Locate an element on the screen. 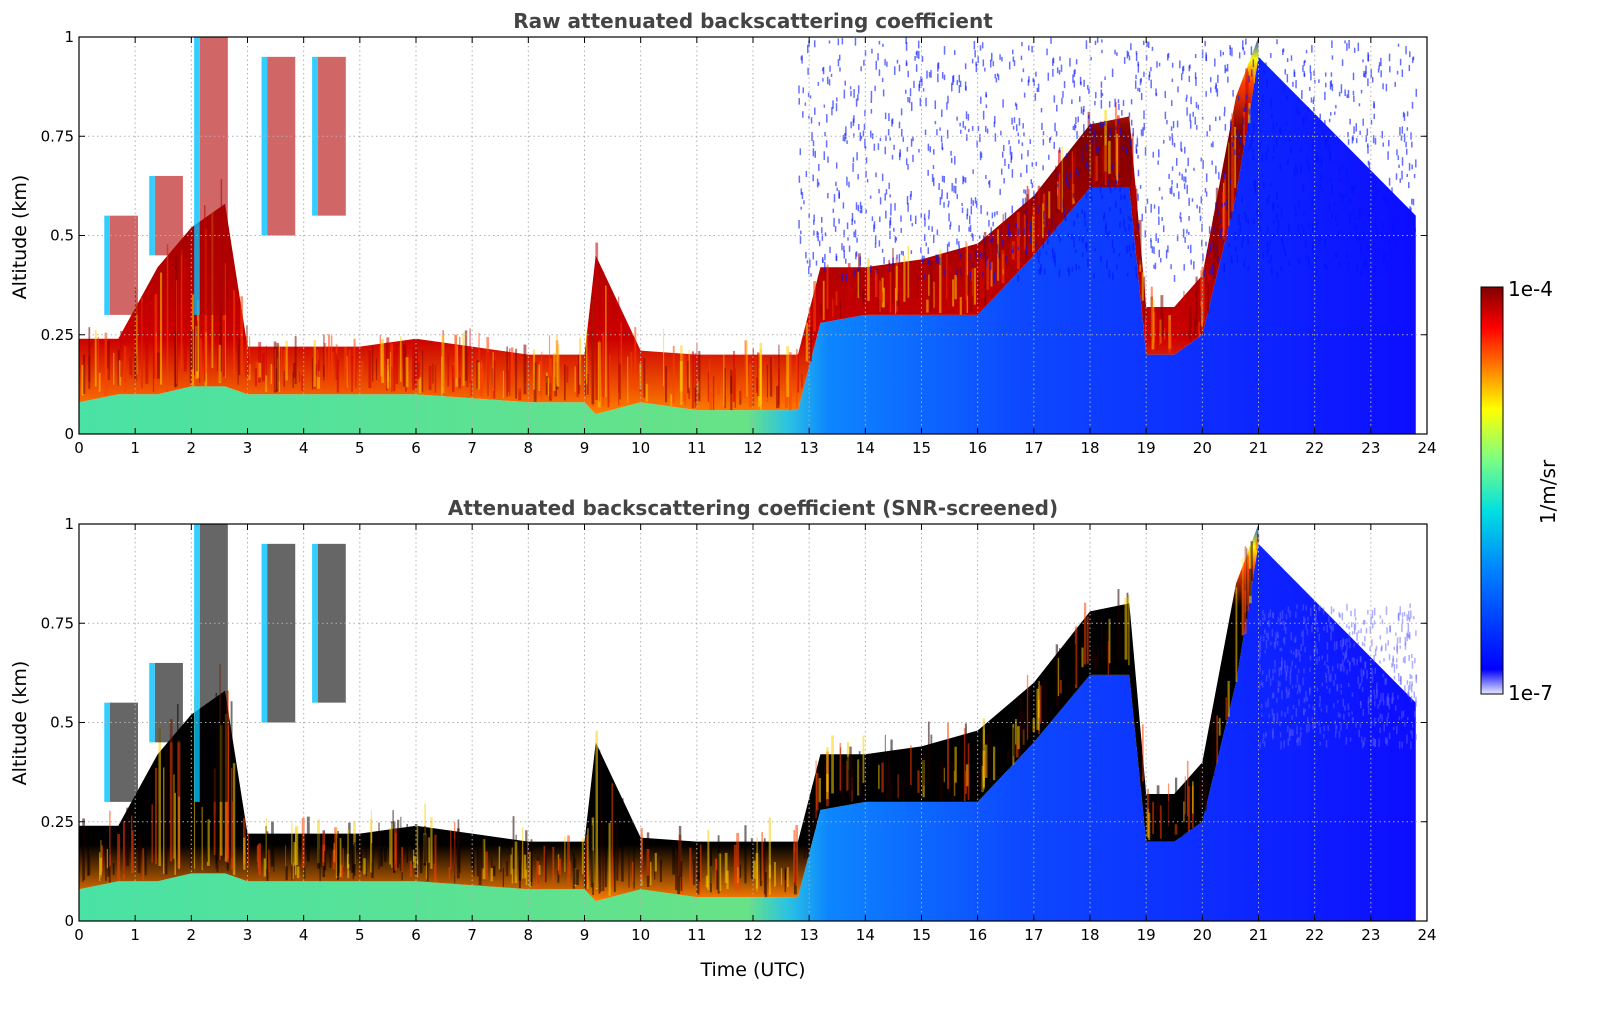 This screenshot has height=1020, width=1621. colorbar: 1e-4 1e-7 1/m/sr is located at coordinates (1520, 491).